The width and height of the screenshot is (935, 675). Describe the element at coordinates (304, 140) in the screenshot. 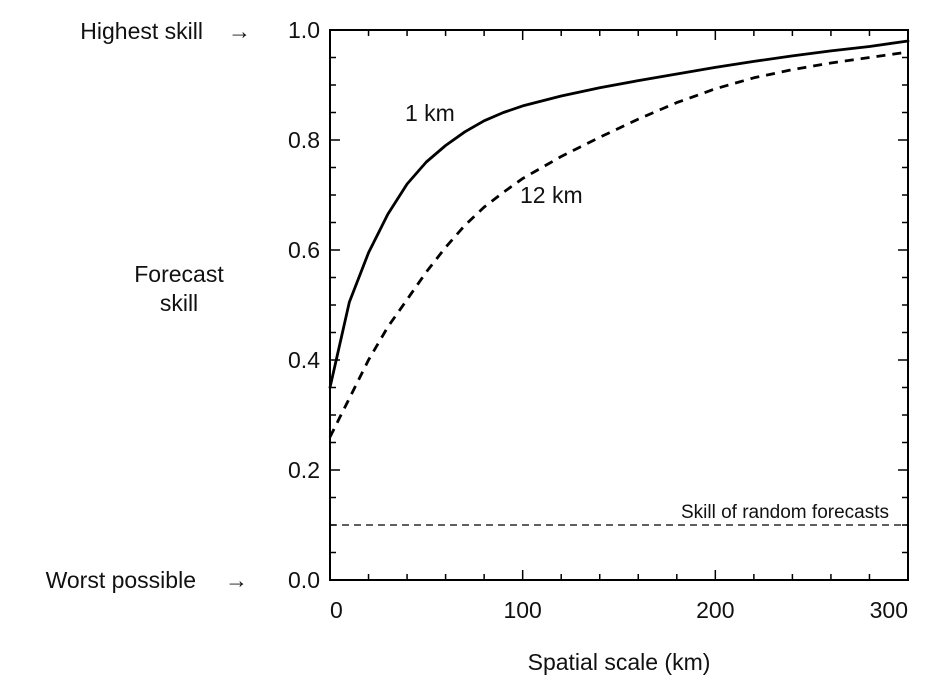

I see `y-tick-label: 0.8` at that location.